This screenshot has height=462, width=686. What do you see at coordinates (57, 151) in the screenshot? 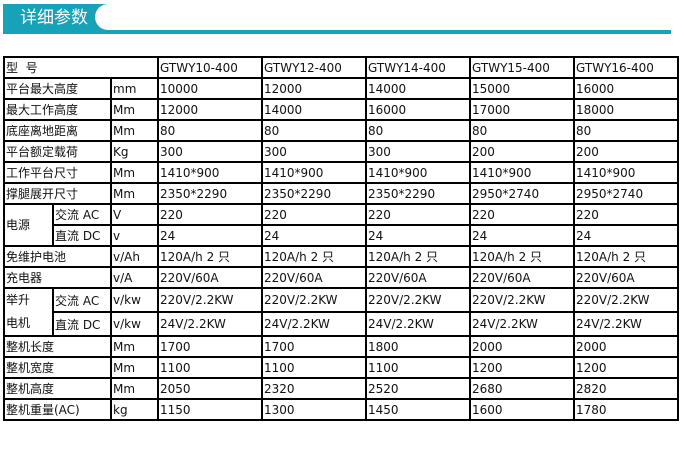
I see `row-label: 平台额定载荷` at bounding box center [57, 151].